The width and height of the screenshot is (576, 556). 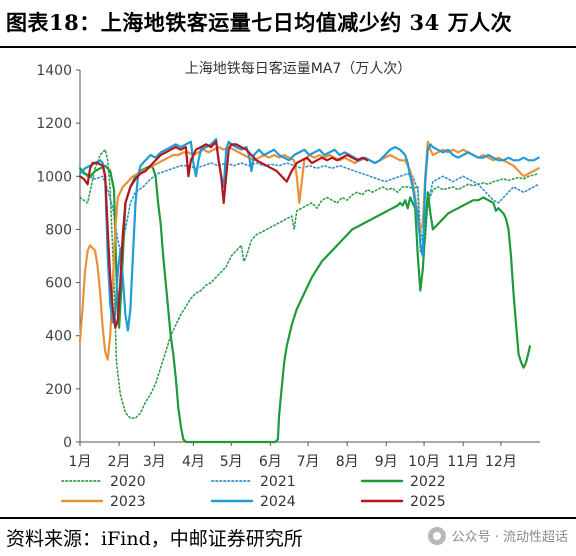 What do you see at coordinates (231, 462) in the screenshot?
I see `x-tick-label: 5月` at bounding box center [231, 462].